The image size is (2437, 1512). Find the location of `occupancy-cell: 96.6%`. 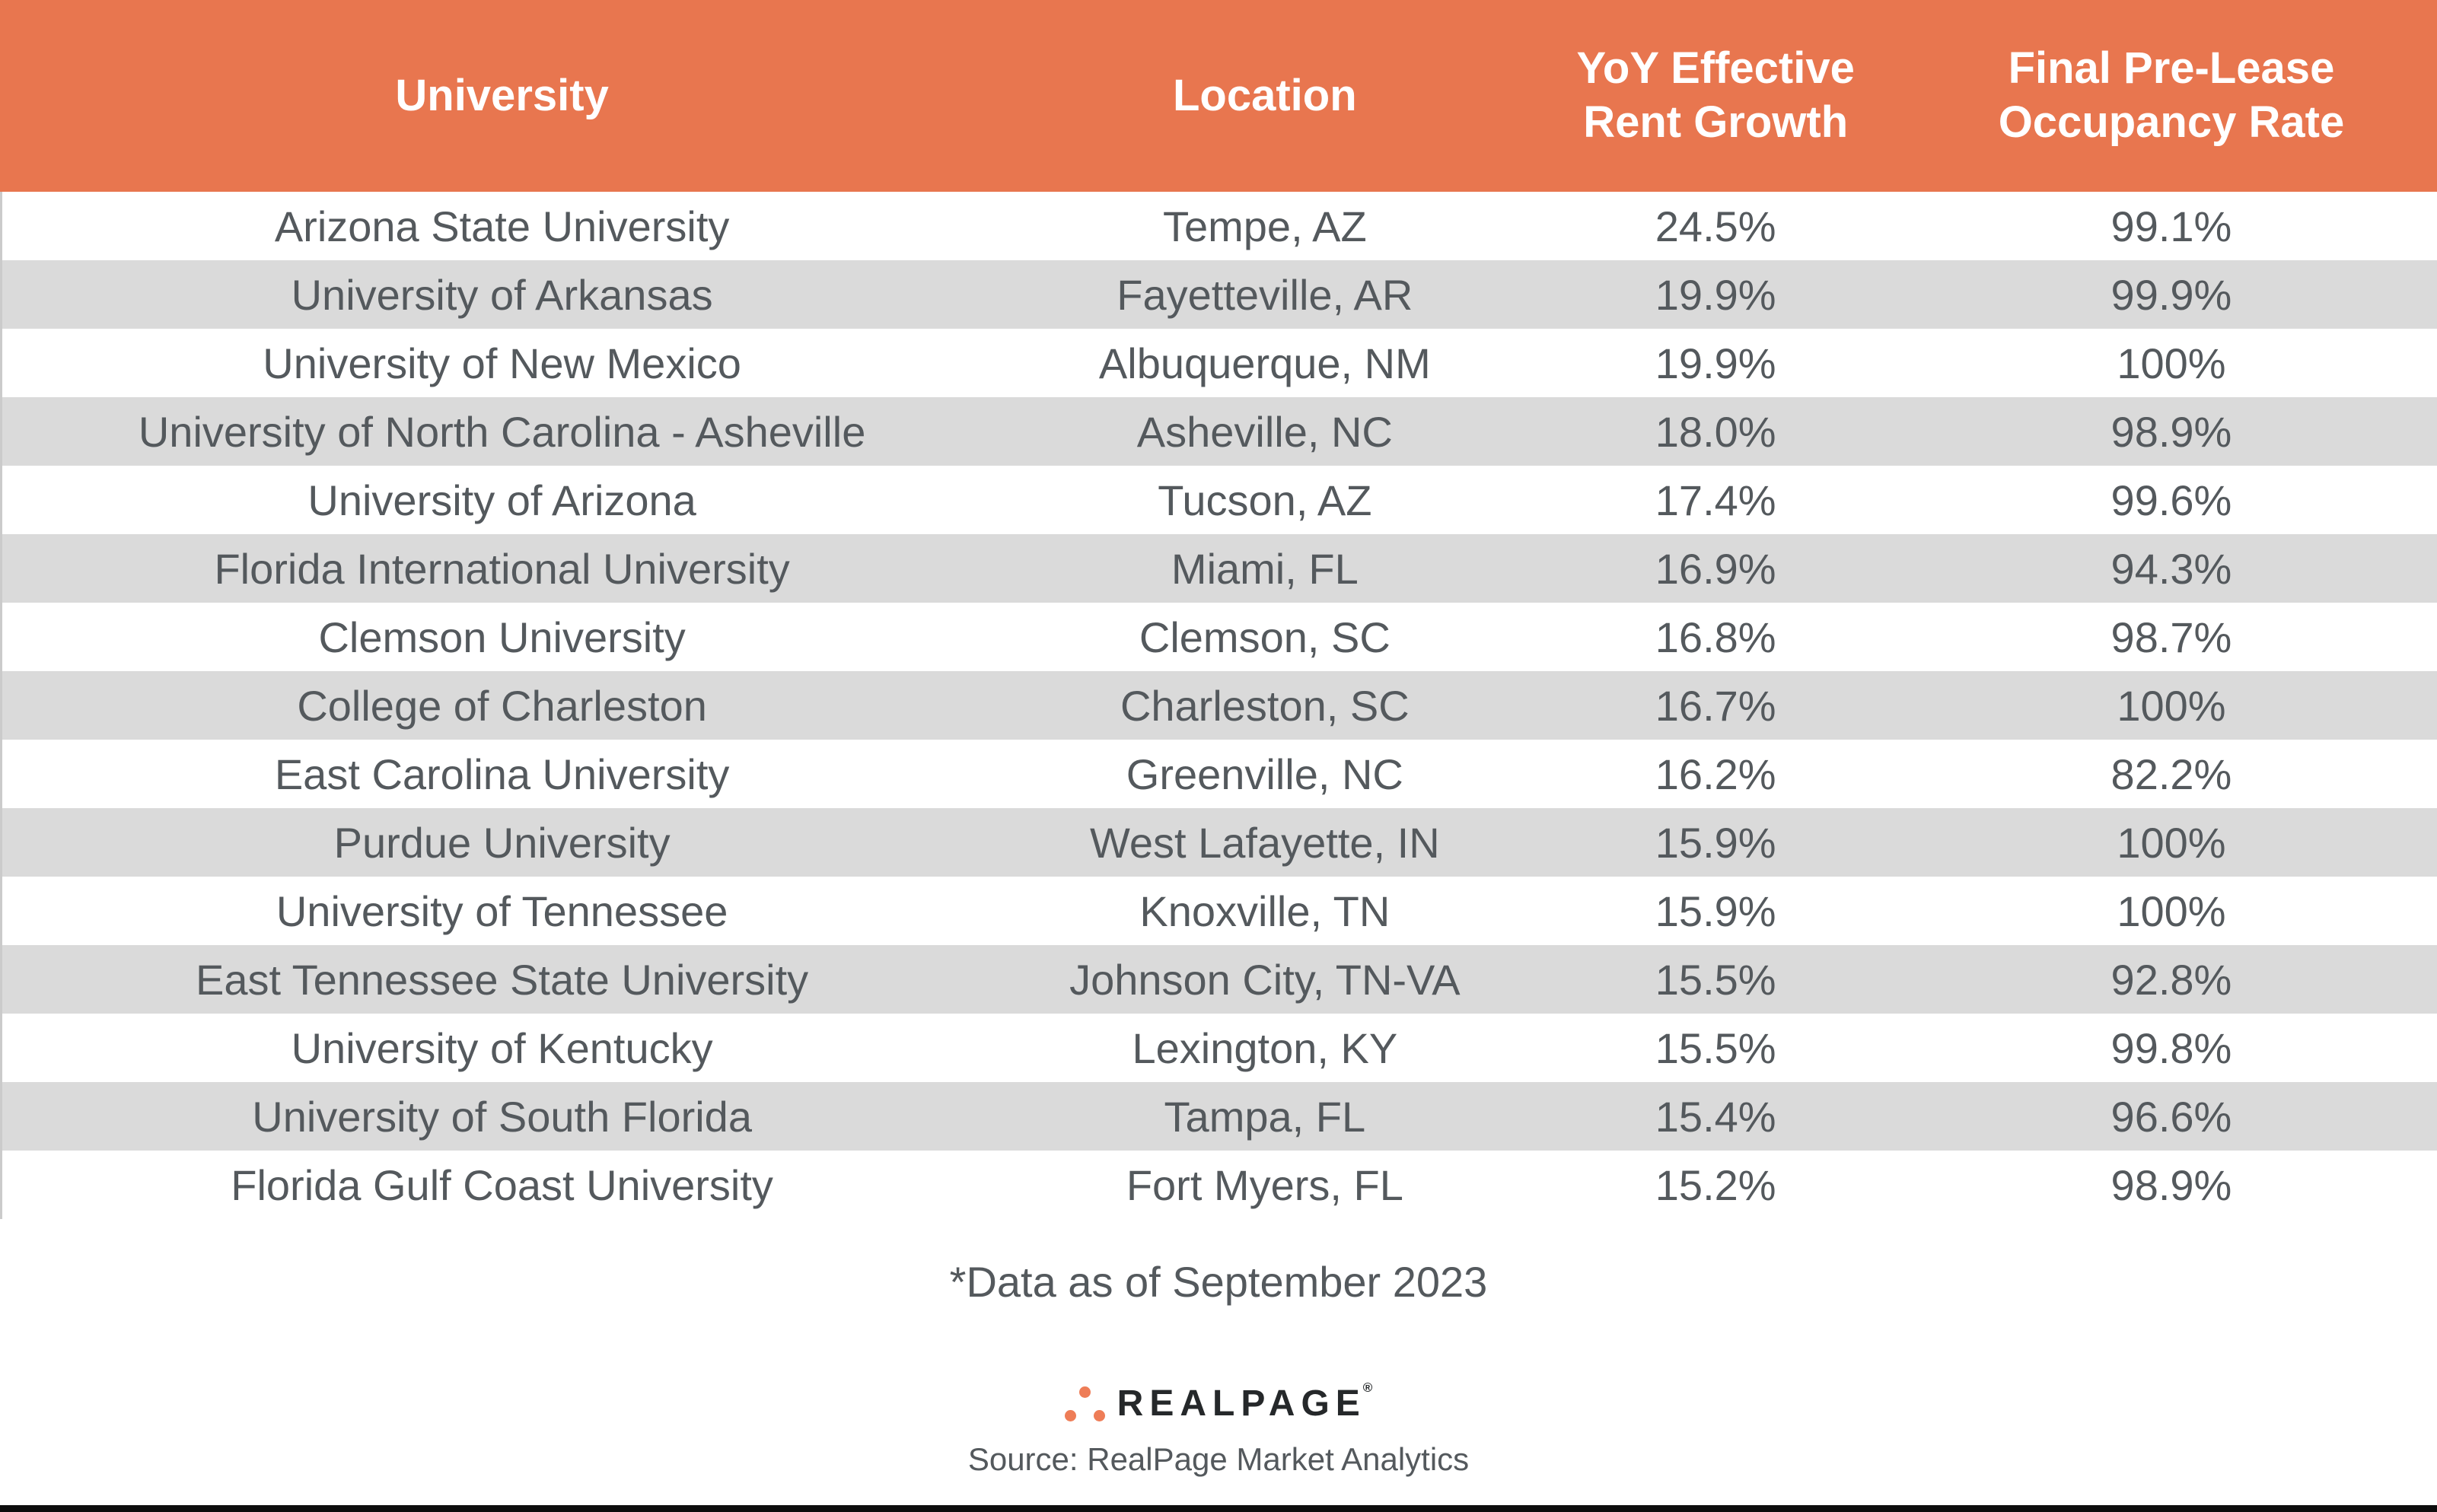

occupancy-cell: 96.6% is located at coordinates (2171, 1116).